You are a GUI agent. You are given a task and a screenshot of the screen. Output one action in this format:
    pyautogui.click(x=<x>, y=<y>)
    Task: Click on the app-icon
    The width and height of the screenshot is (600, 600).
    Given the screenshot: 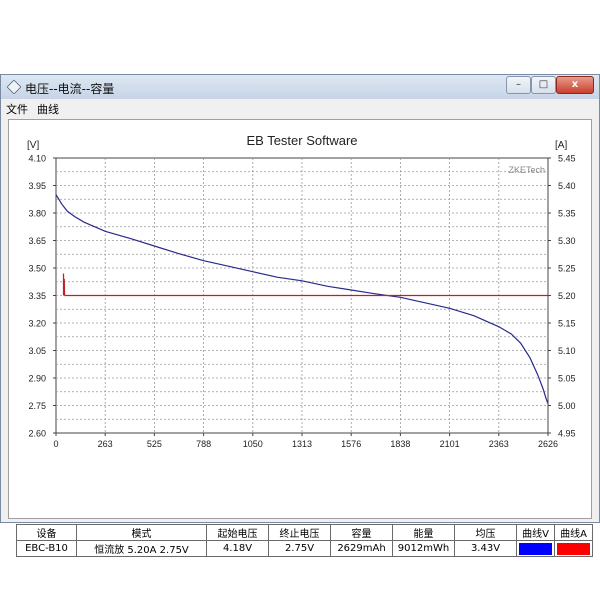 What is the action you would take?
    pyautogui.click(x=14, y=87)
    